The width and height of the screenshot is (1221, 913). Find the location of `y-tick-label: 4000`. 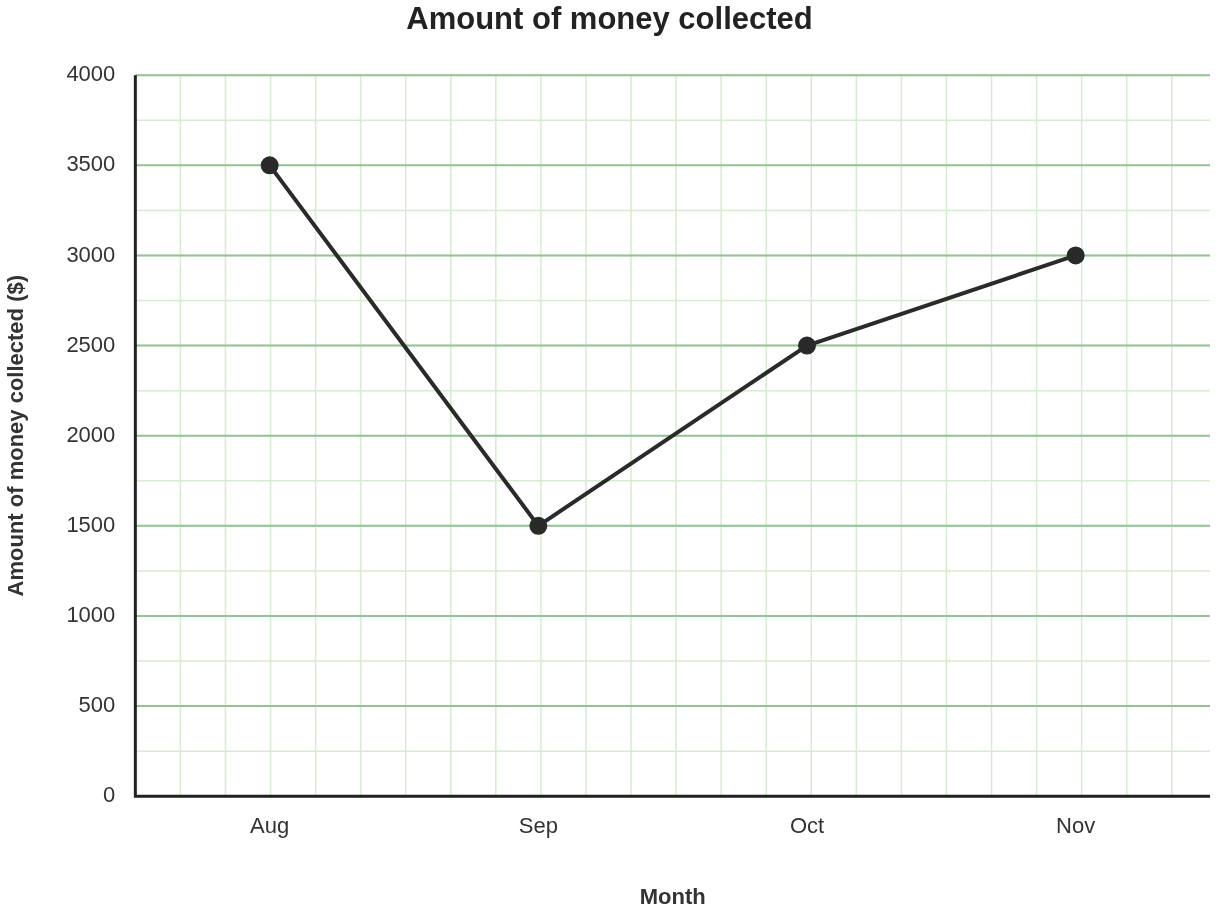

y-tick-label: 4000 is located at coordinates (91, 74).